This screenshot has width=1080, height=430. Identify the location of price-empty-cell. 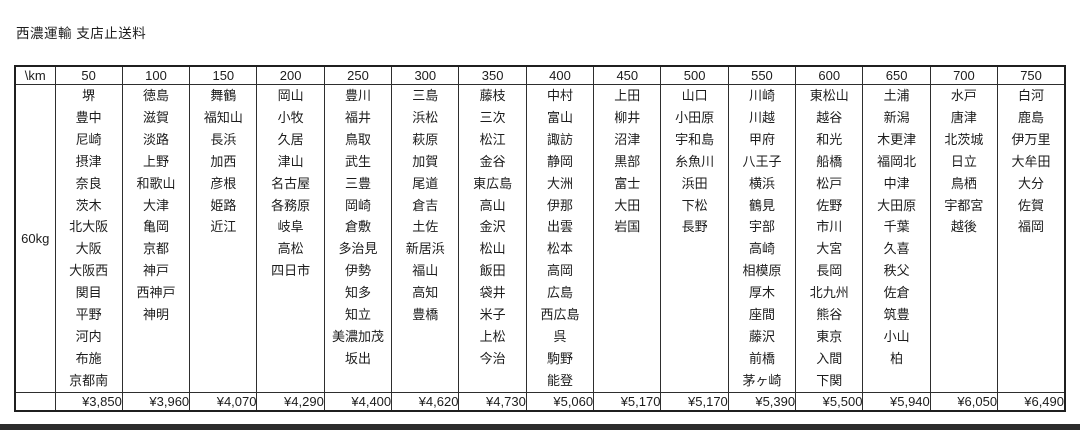
(35, 402).